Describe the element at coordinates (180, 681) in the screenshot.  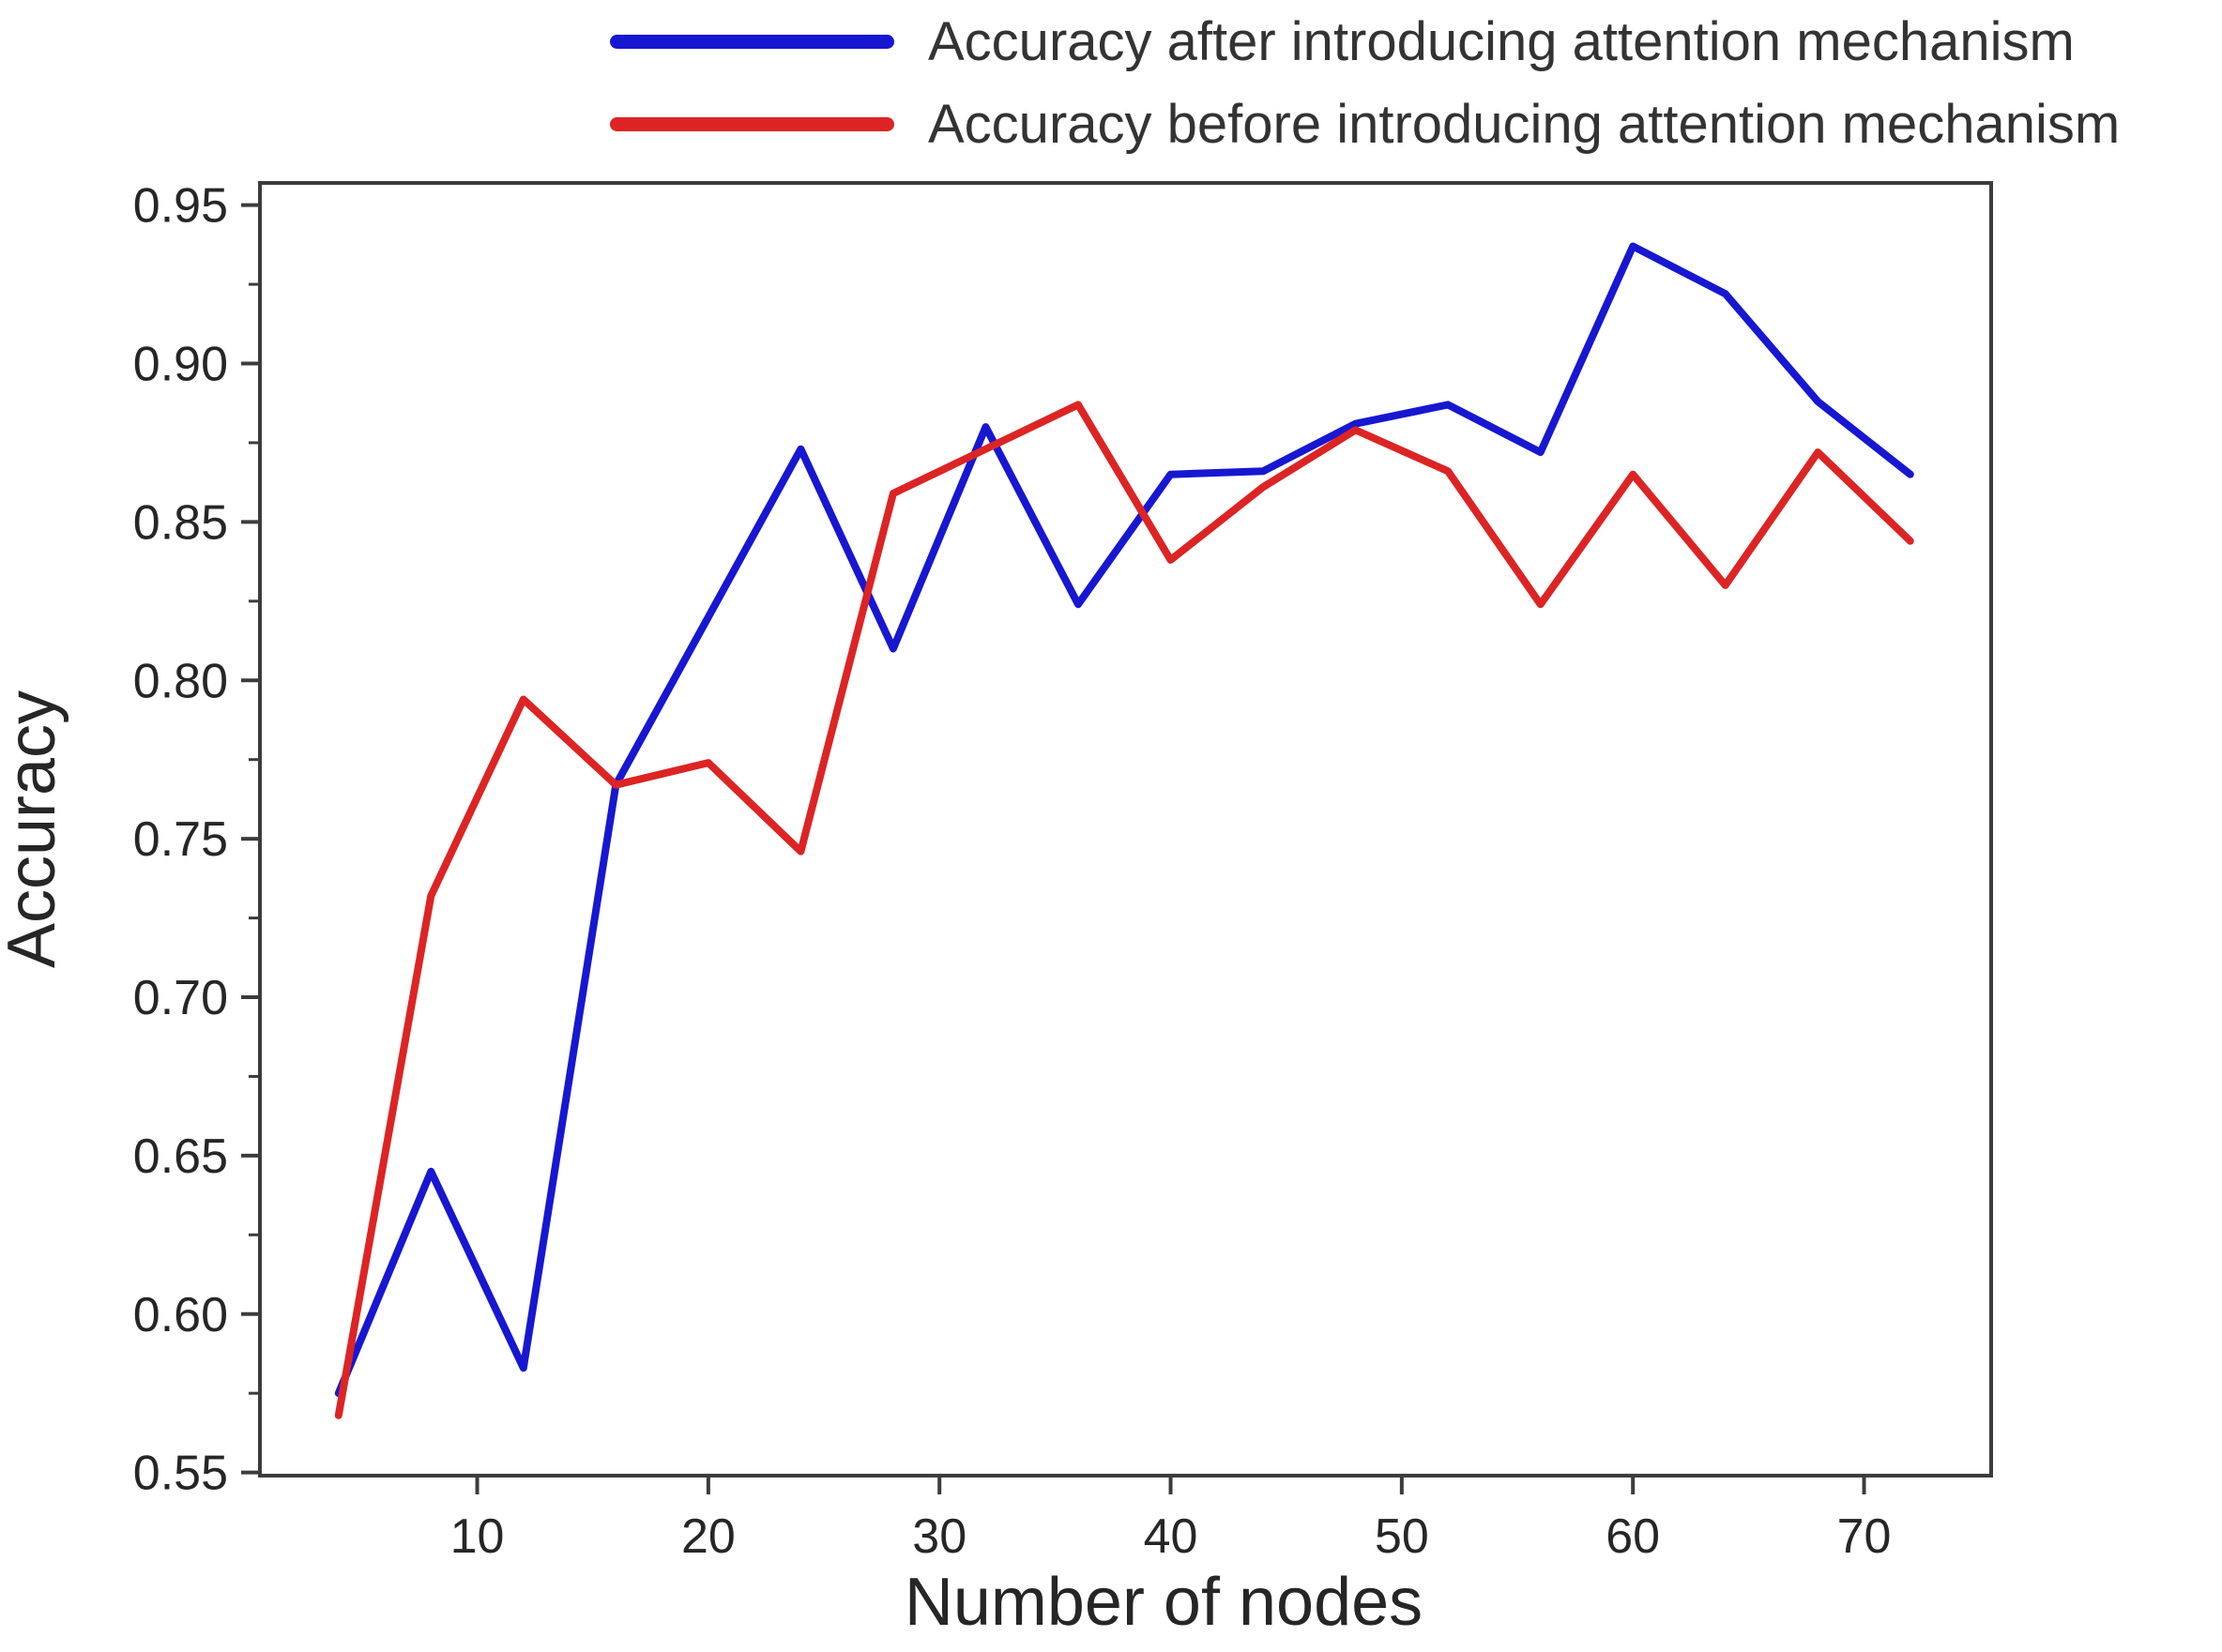
I see `y-tick-label: 0.80` at that location.